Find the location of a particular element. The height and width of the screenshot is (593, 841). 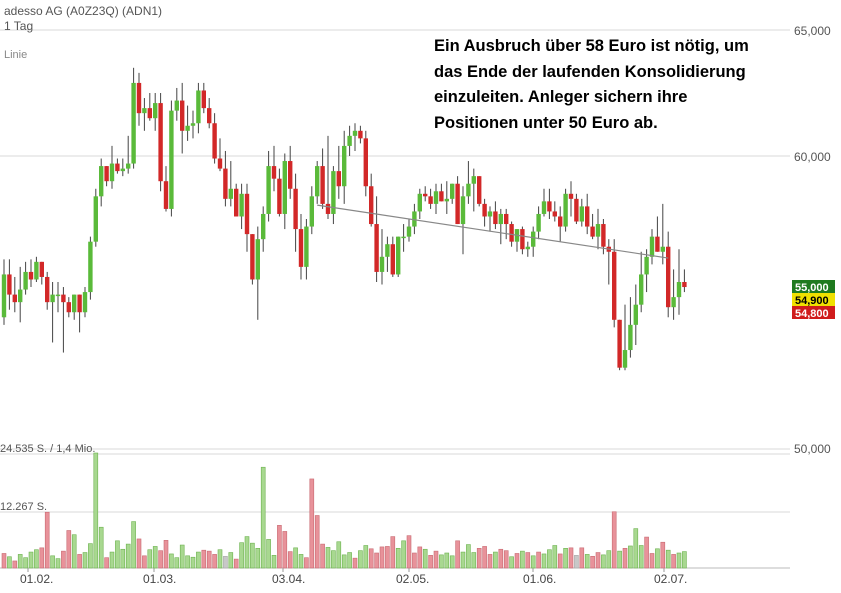

chart-mode-label: Linie is located at coordinates (16, 55).